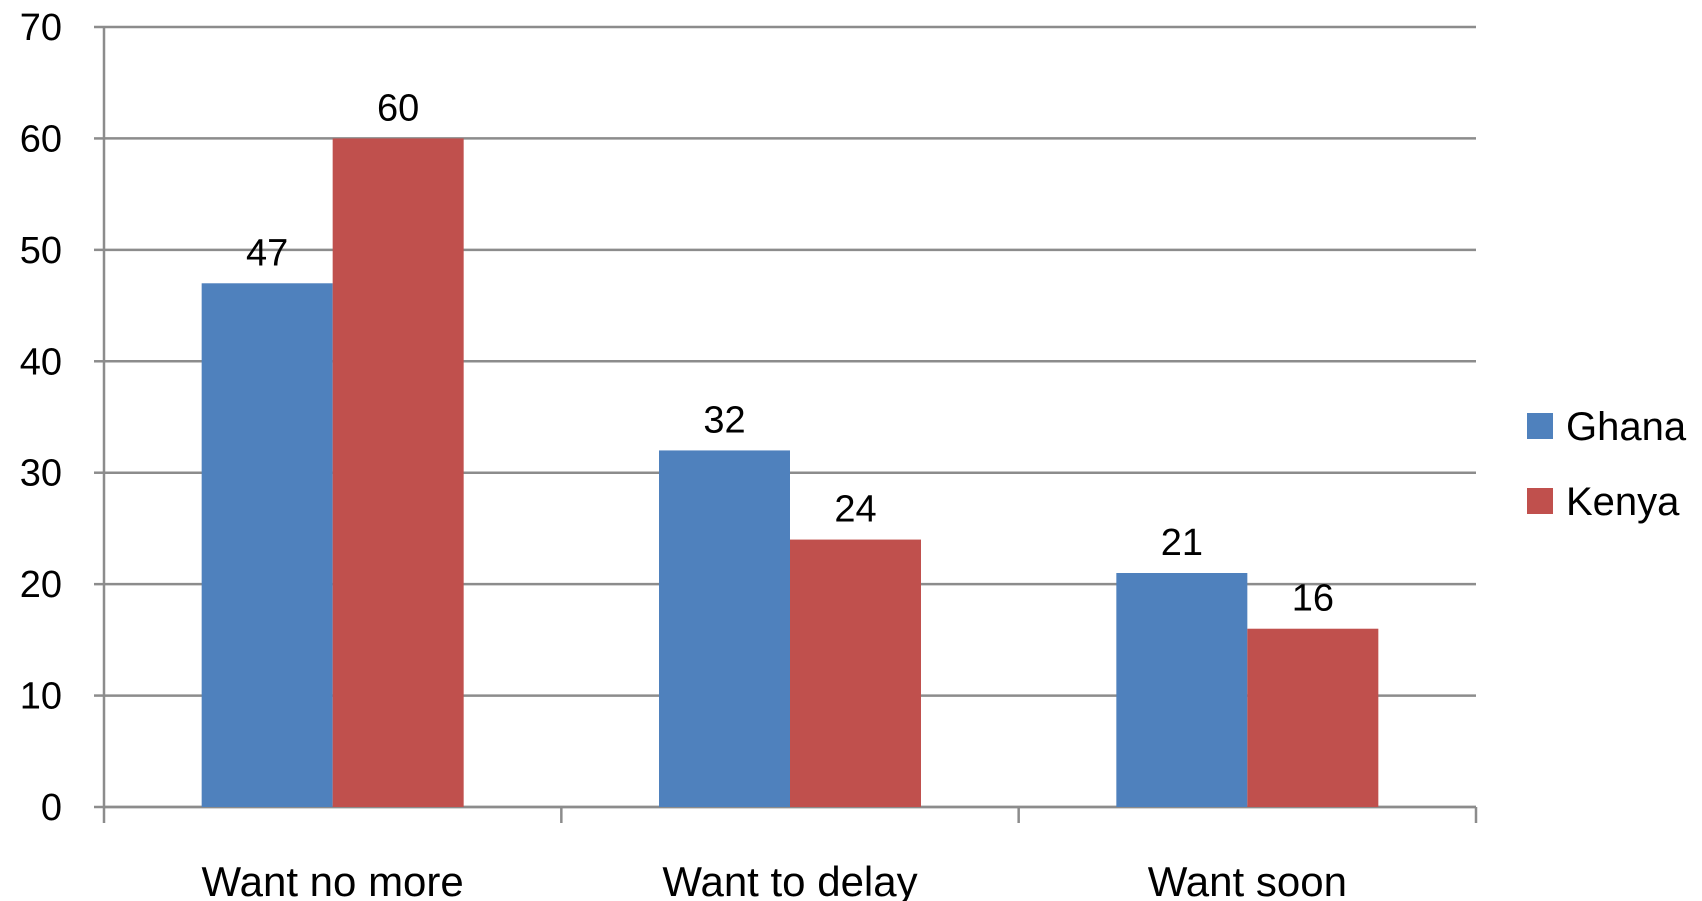 The height and width of the screenshot is (901, 1702). I want to click on y-tick-label: 70, so click(41, 28).